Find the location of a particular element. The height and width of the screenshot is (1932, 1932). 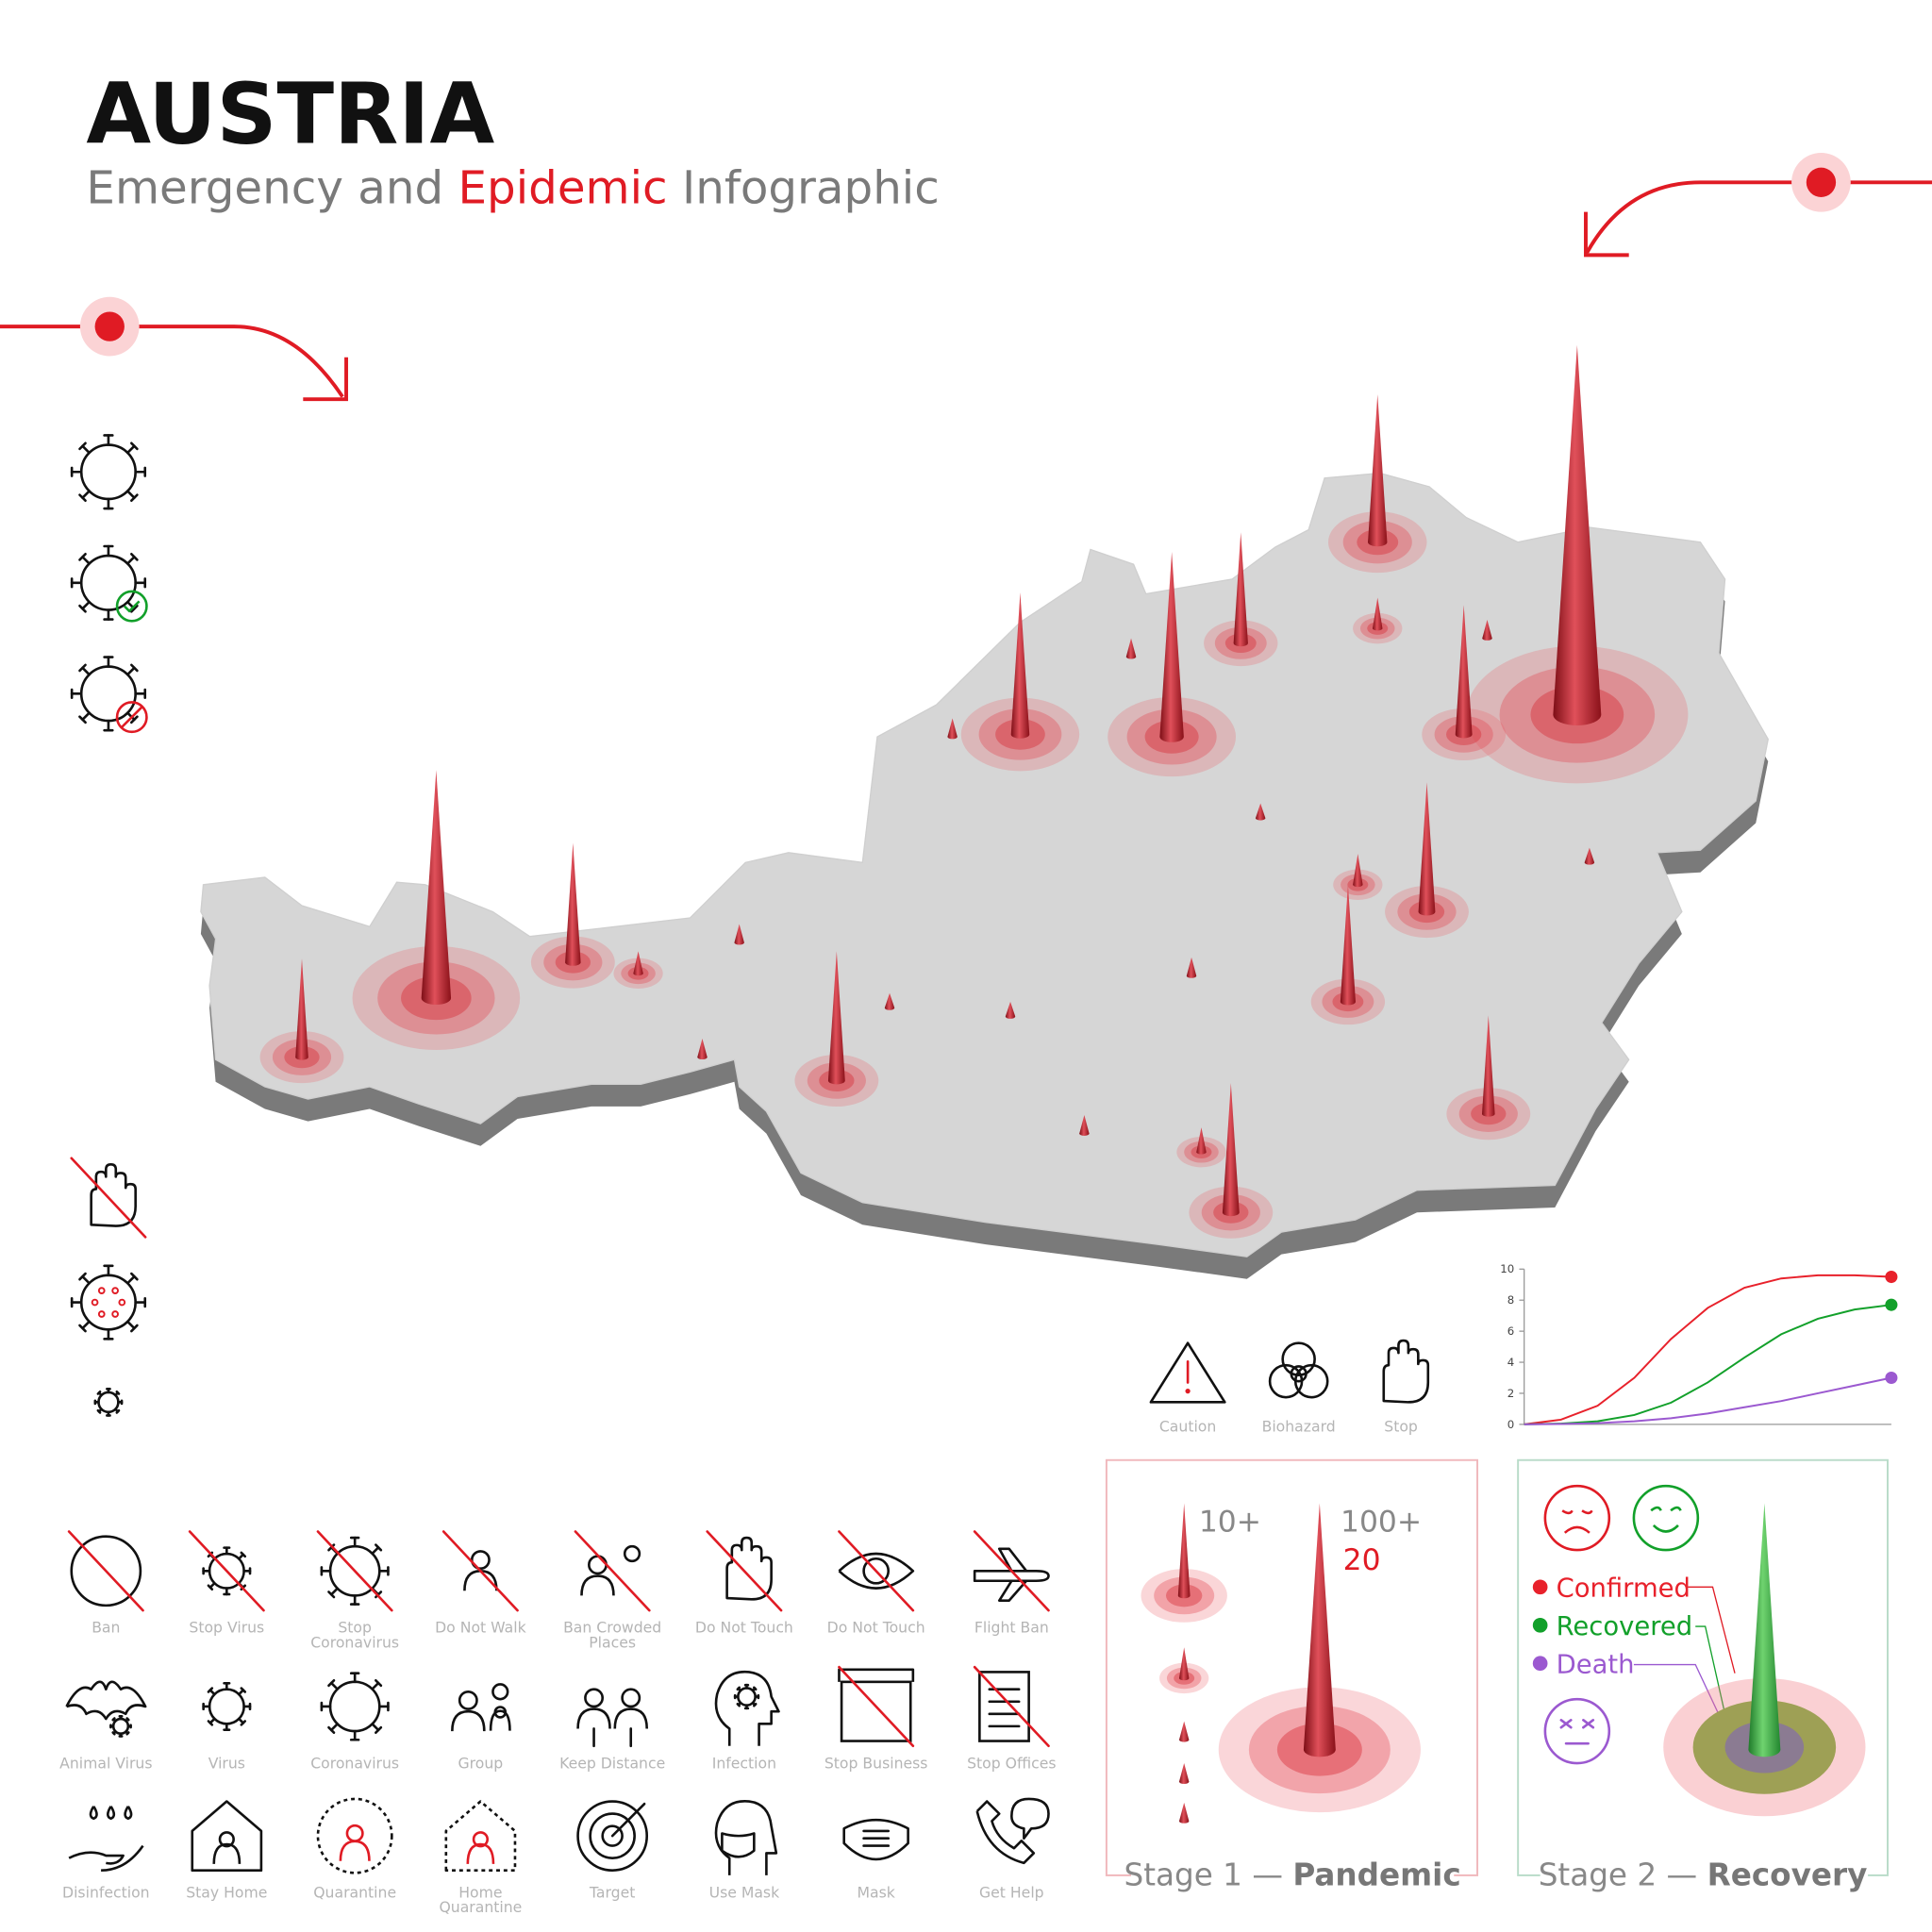

line-chart: 0 2 4 6 8 10 Confirmed Recovered Death is located at coordinates (1699, 1503).